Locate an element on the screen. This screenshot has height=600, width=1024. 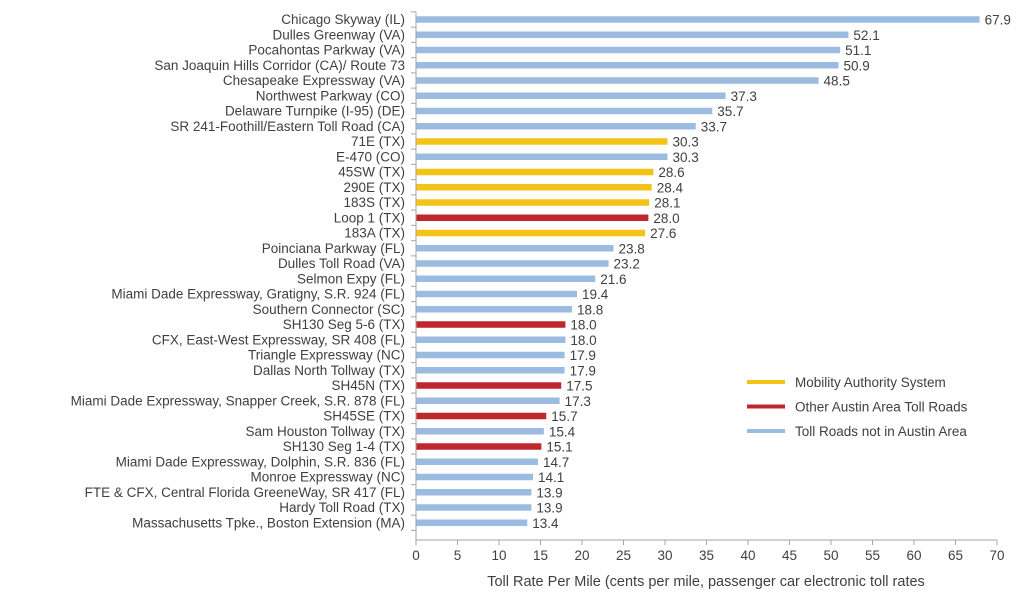
category-label: Dallas North Tollway (TX) is located at coordinates (329, 370).